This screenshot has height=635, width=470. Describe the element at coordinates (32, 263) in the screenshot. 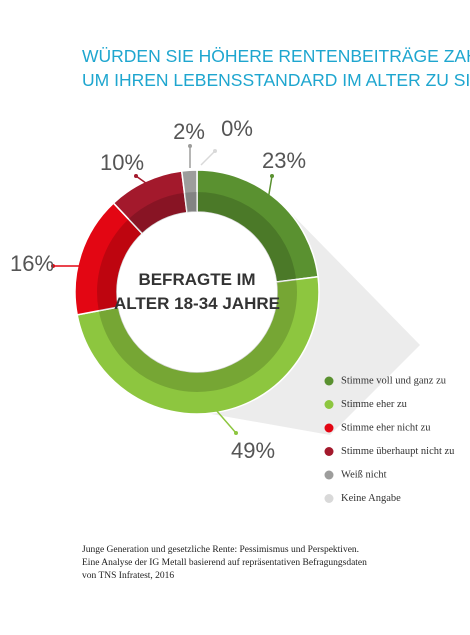

I see `value-label: 16%` at that location.